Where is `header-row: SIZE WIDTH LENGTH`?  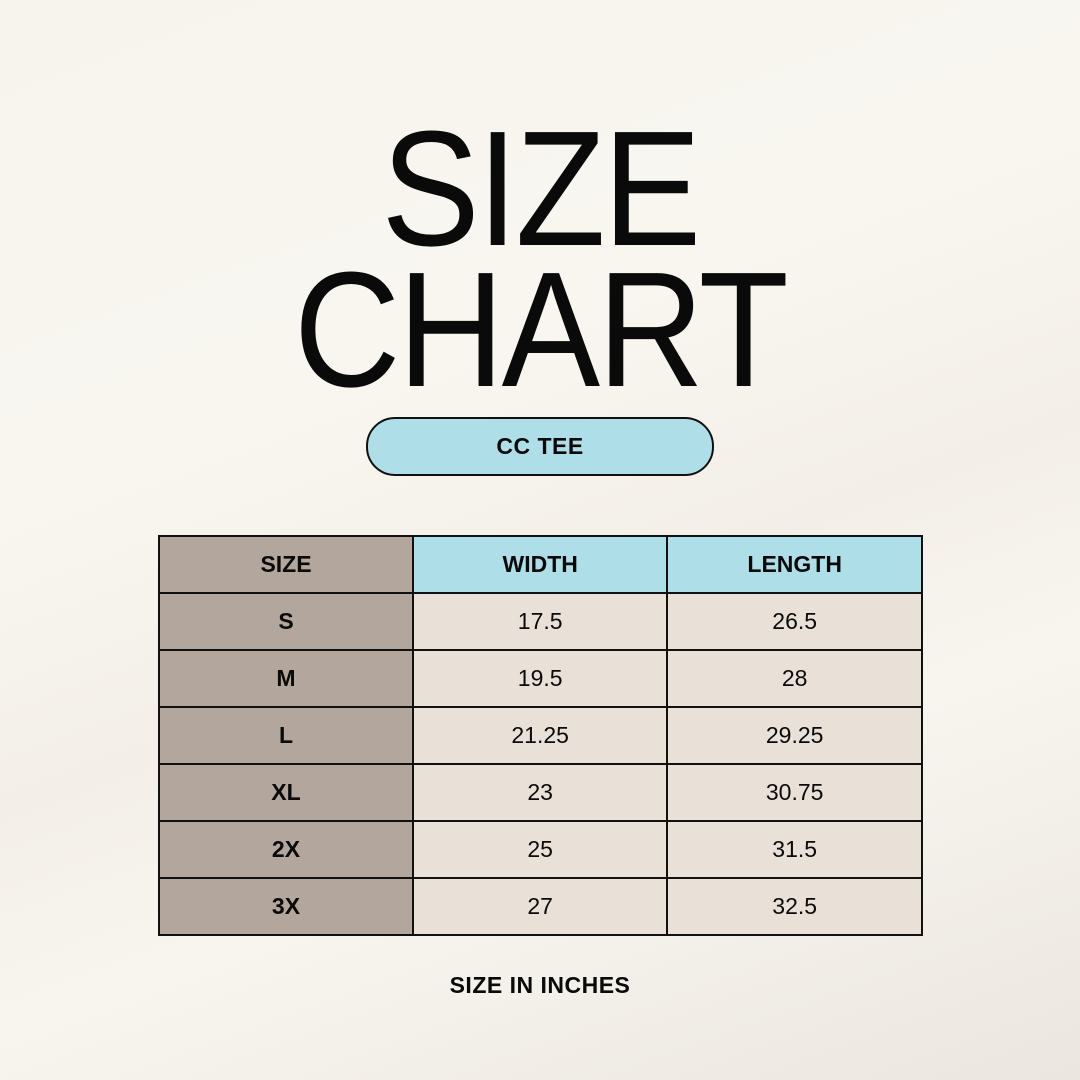
header-row: SIZE WIDTH LENGTH is located at coordinates (540, 564).